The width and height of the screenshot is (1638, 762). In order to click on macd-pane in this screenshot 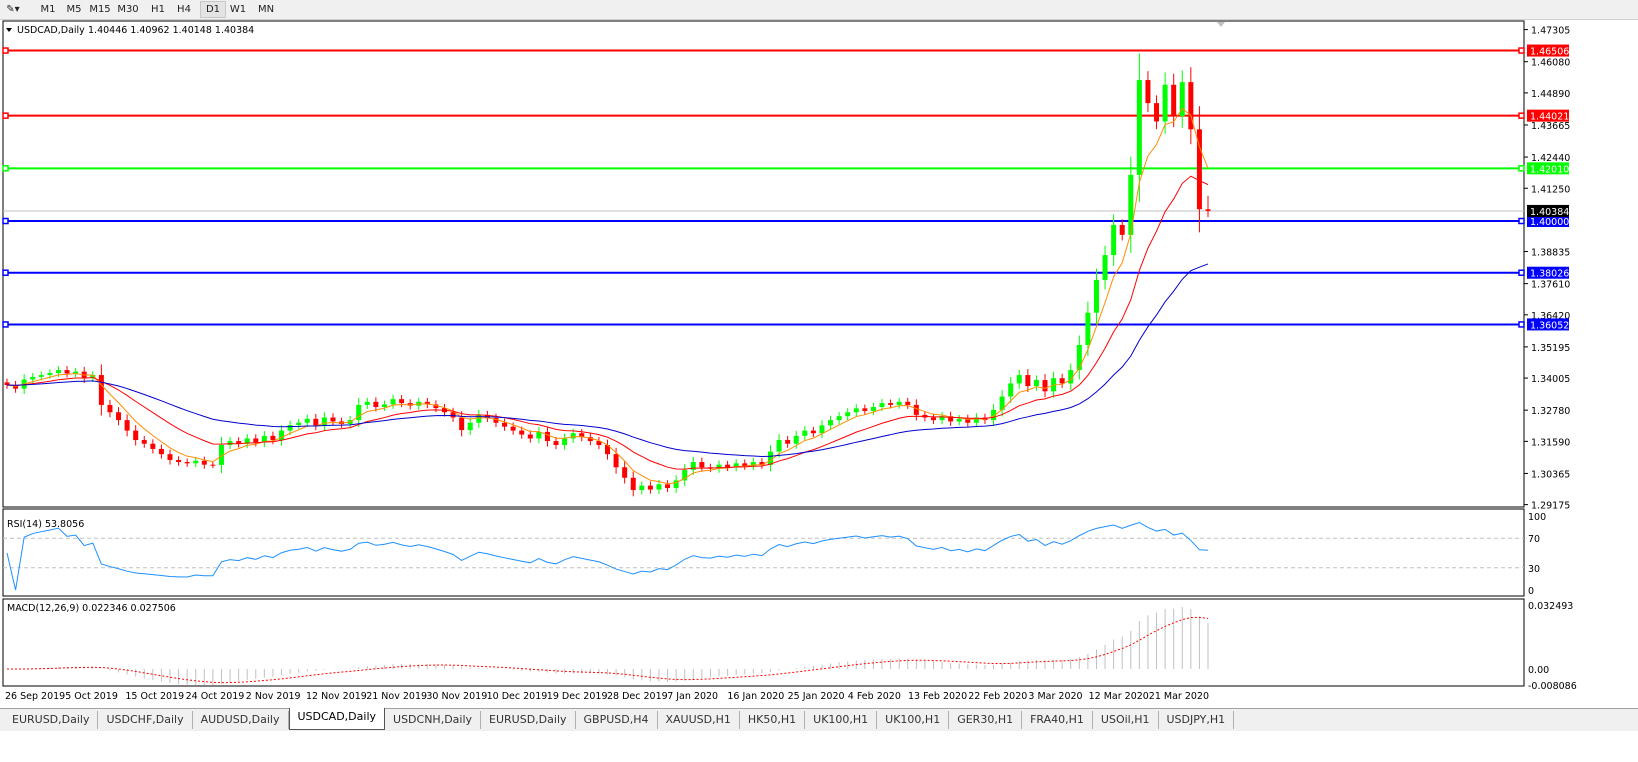, I will do `click(763, 642)`.